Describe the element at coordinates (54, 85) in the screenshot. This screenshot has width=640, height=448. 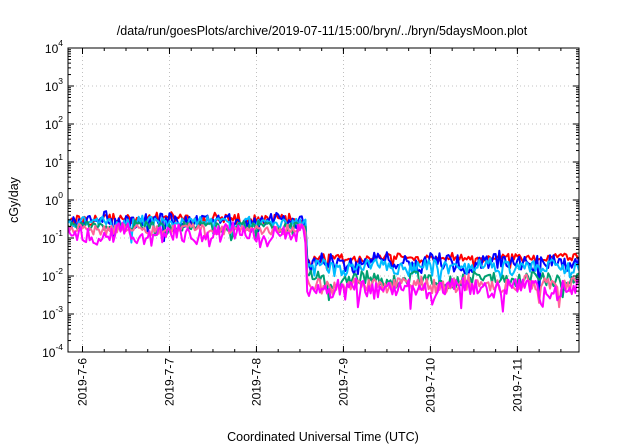
I see `y-tick-label: 10³` at that location.